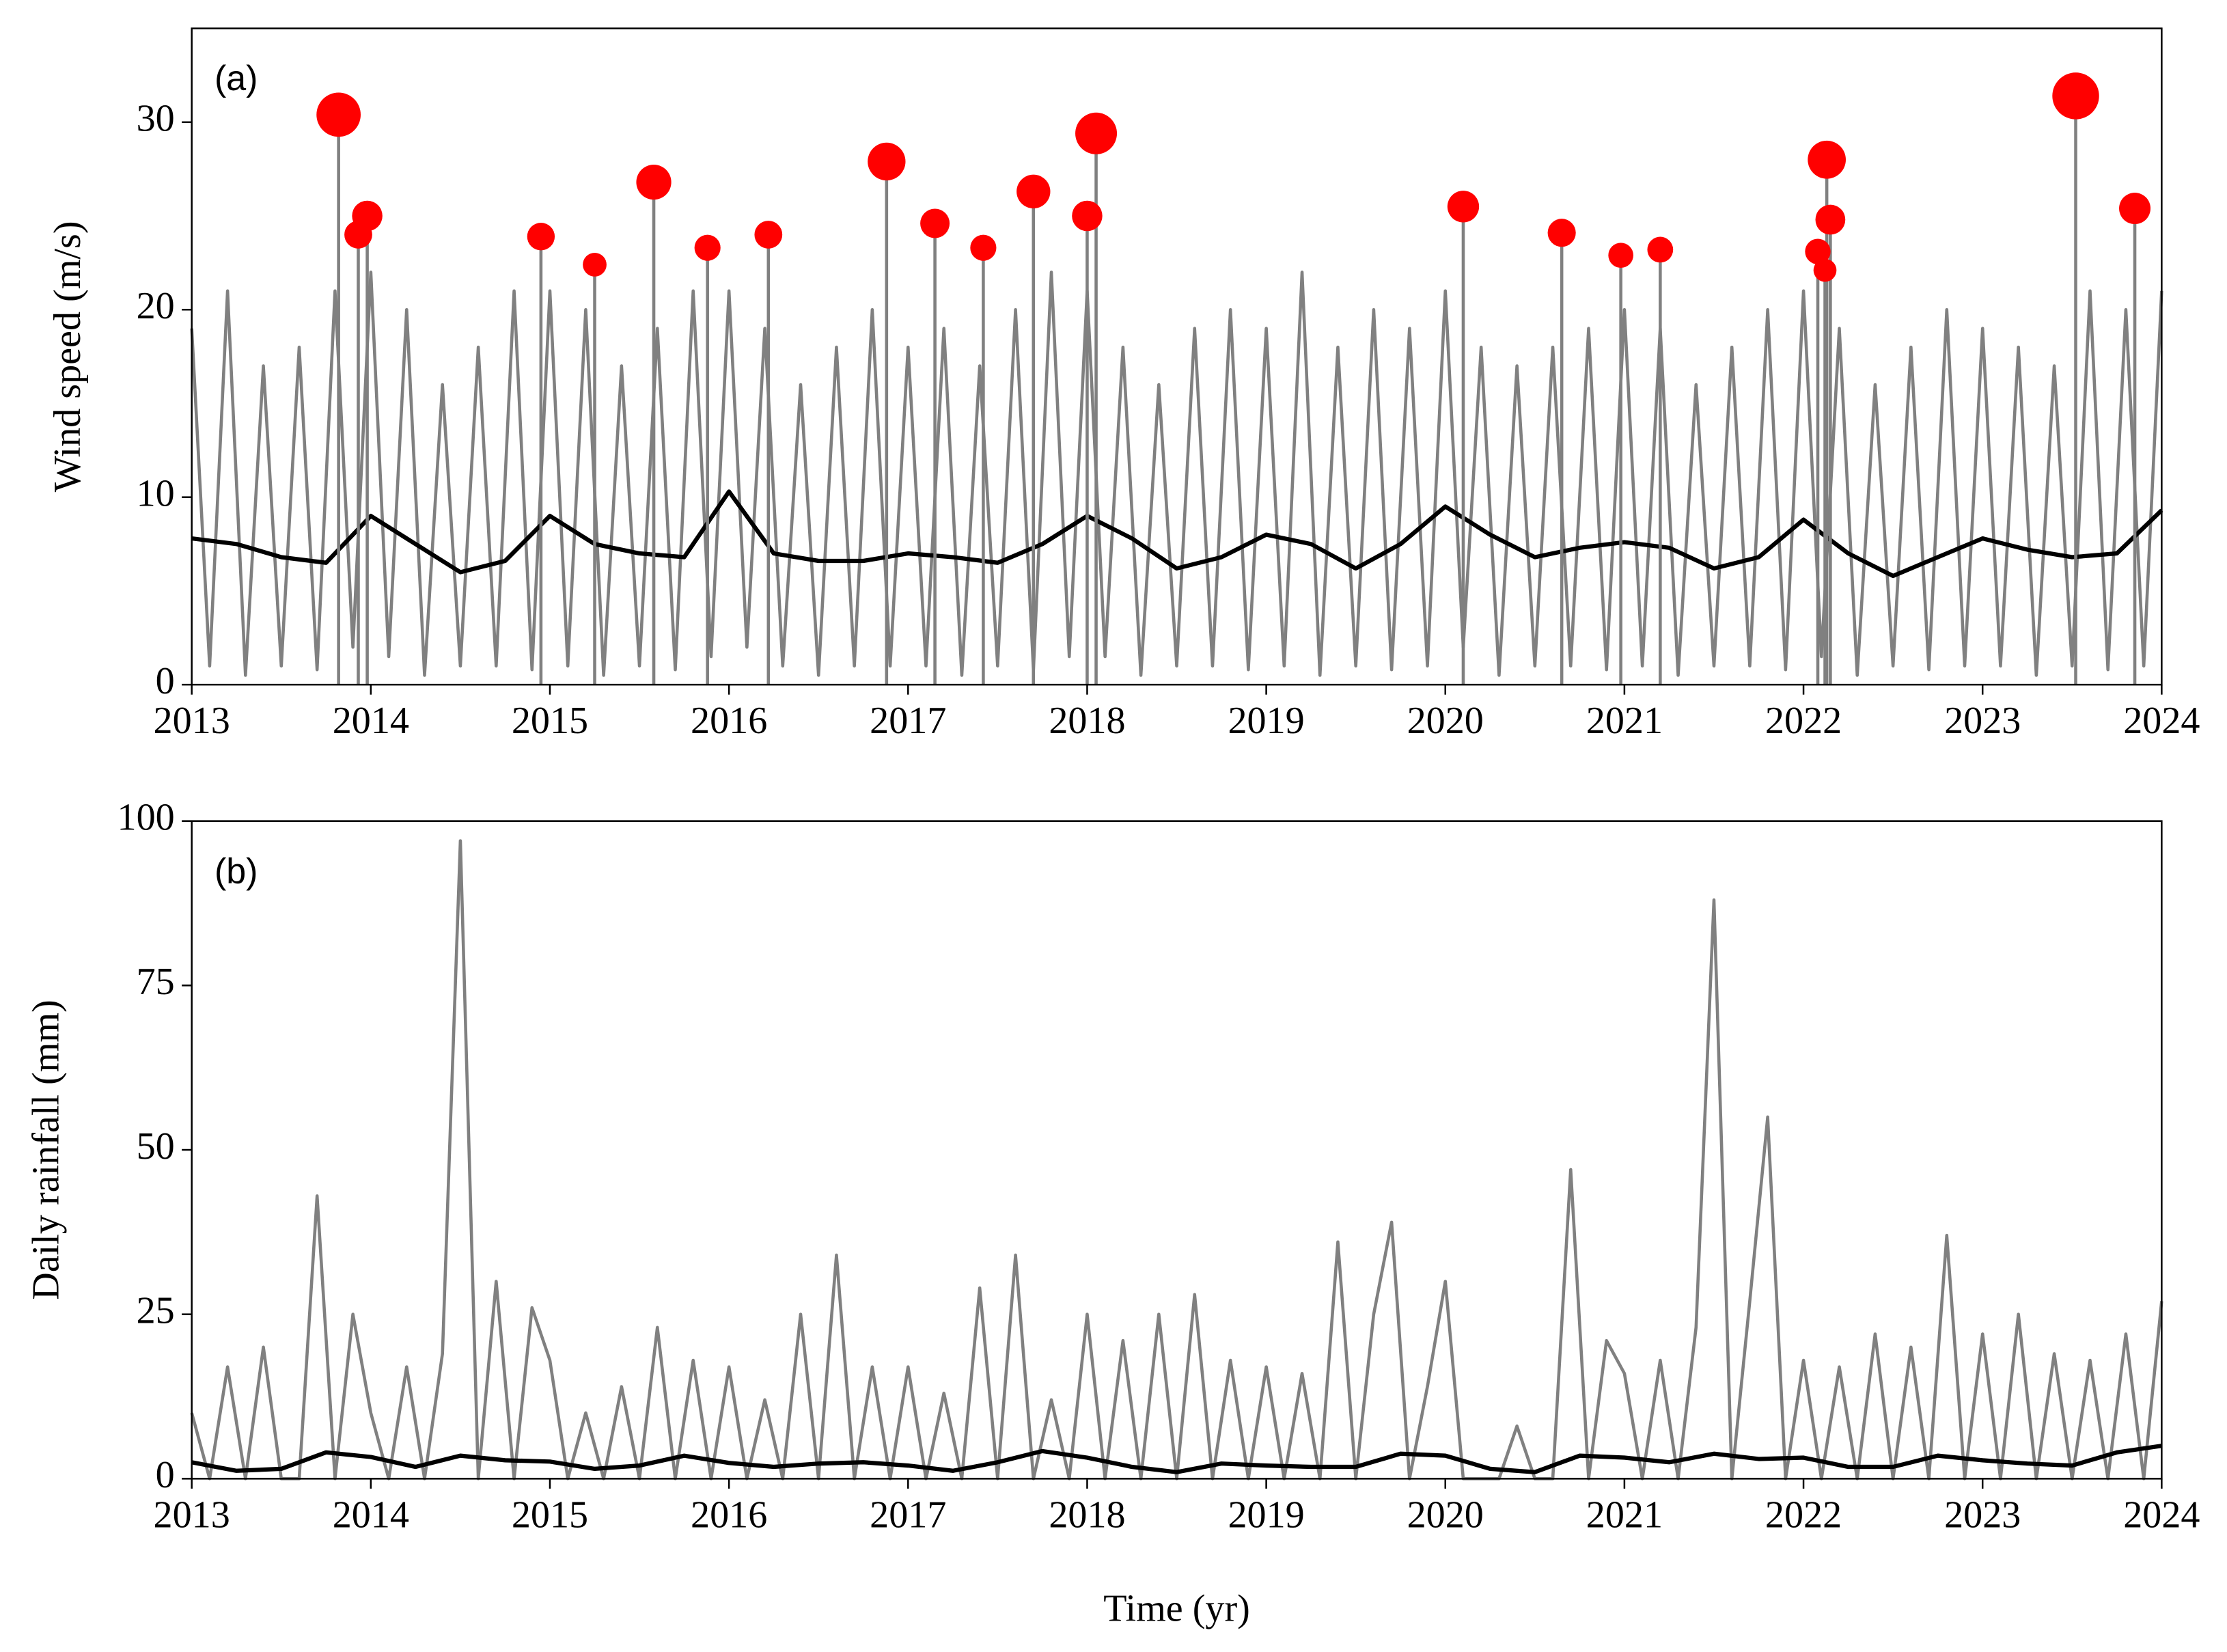 The image size is (2227, 1652). What do you see at coordinates (237, 78) in the screenshot?
I see `panel-label: (a)` at bounding box center [237, 78].